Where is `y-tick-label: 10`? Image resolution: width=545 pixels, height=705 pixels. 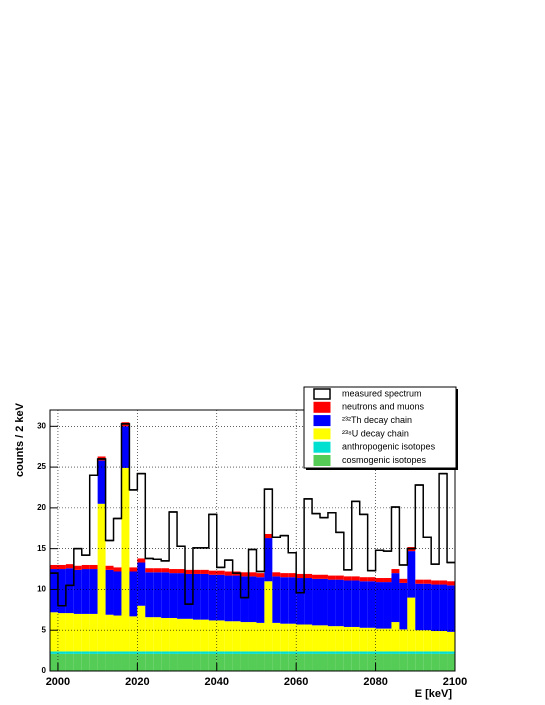
y-tick-label: 10 is located at coordinates (41, 589).